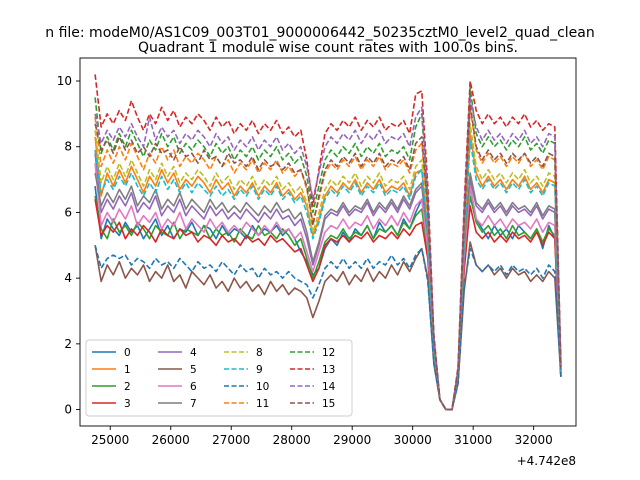 The width and height of the screenshot is (640, 480). I want to click on y-tick-label: 2, so click(68, 344).